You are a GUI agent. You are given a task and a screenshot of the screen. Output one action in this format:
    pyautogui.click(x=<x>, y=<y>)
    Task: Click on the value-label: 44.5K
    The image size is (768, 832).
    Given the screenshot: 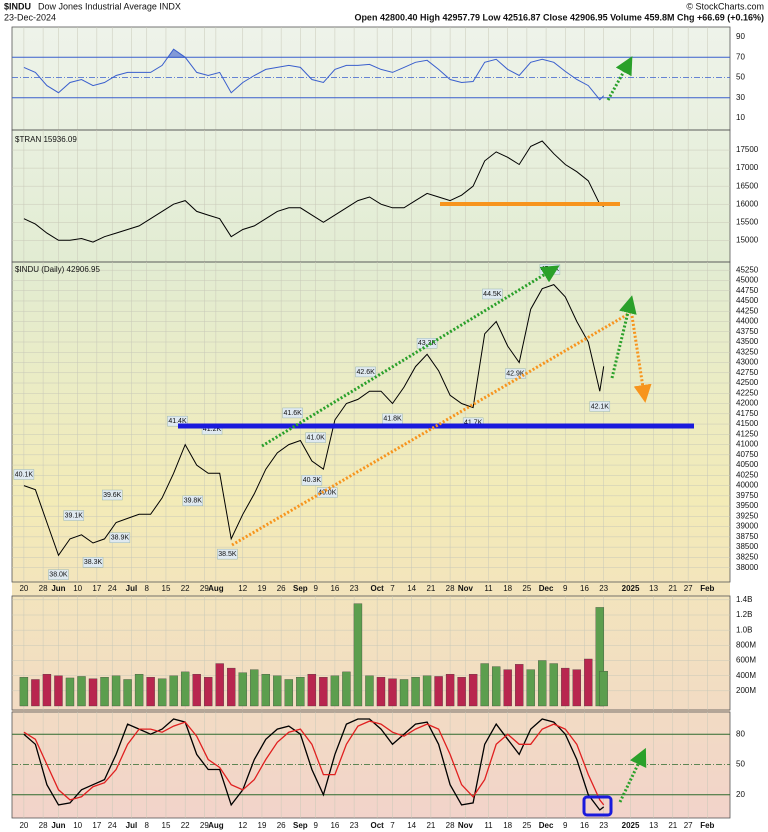 What is the action you would take?
    pyautogui.click(x=492, y=294)
    